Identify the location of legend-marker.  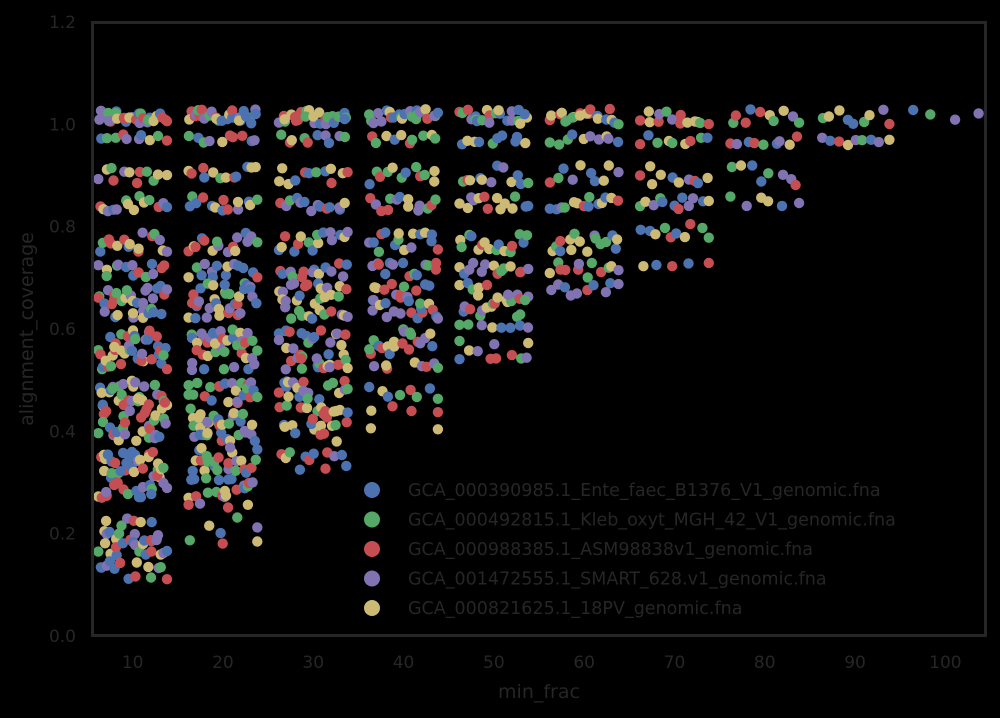
(372, 578).